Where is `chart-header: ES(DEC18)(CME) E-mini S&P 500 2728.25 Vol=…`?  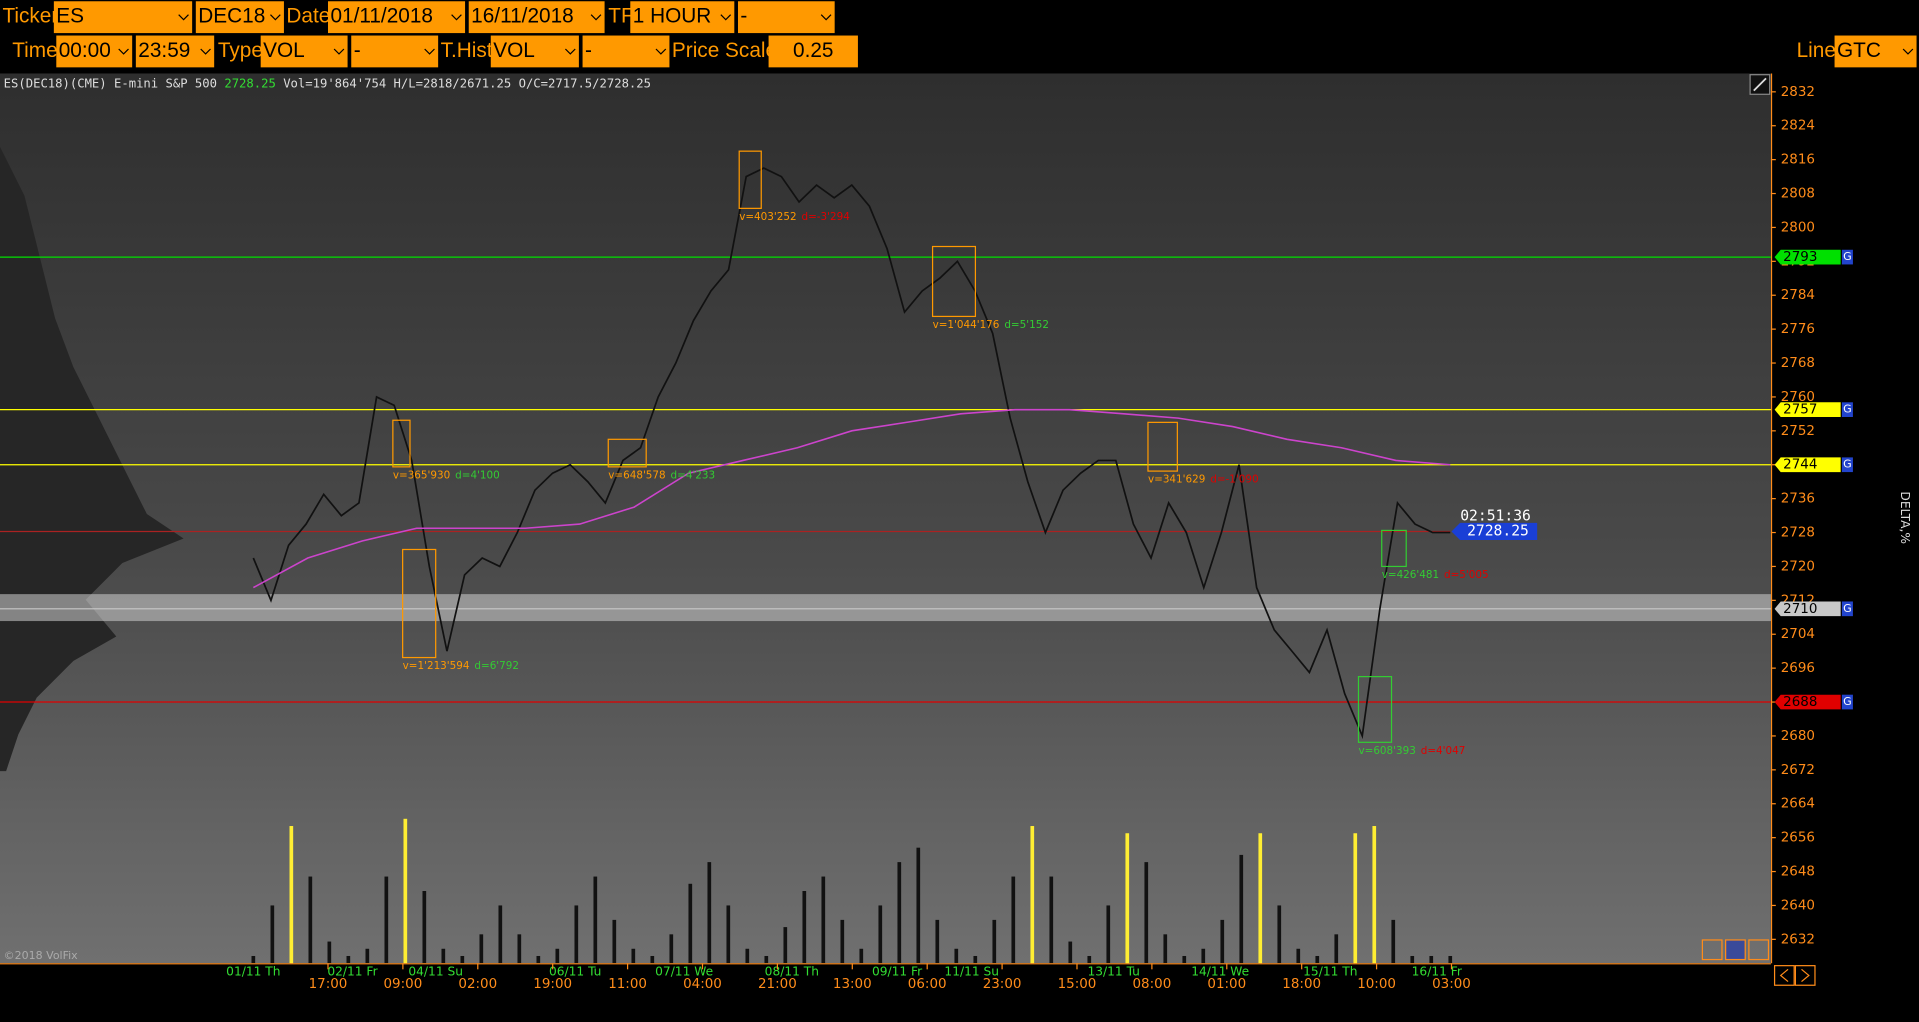 chart-header: ES(DEC18)(CME) E-mini S&P 500 2728.25 Vol=… is located at coordinates (327, 83).